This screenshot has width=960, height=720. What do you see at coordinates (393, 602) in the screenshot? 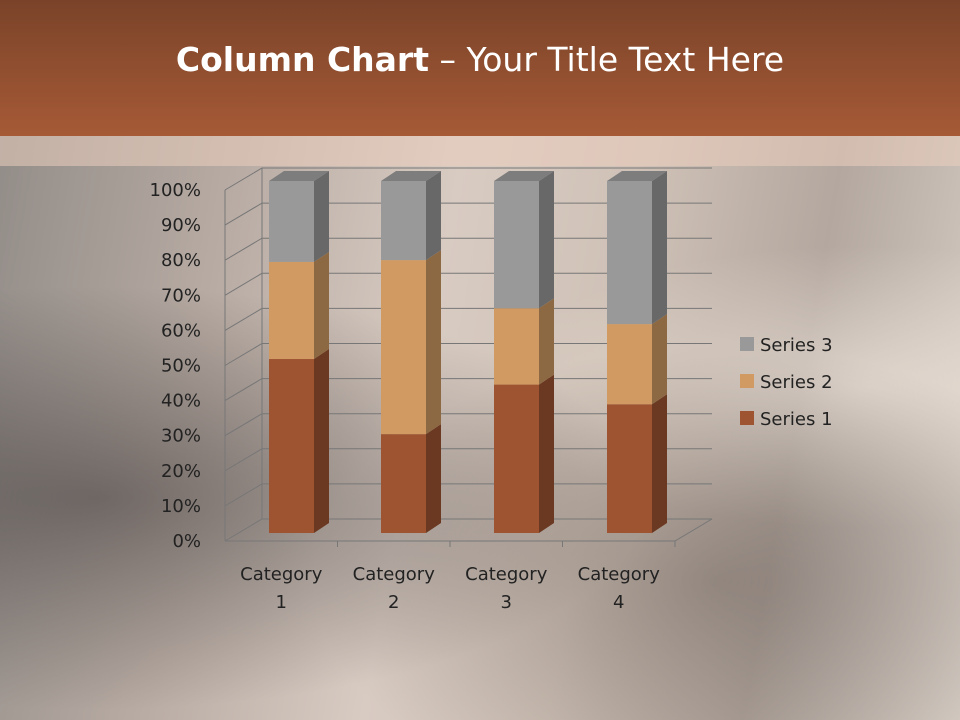
I see `x-tick-label: 2` at bounding box center [393, 602].